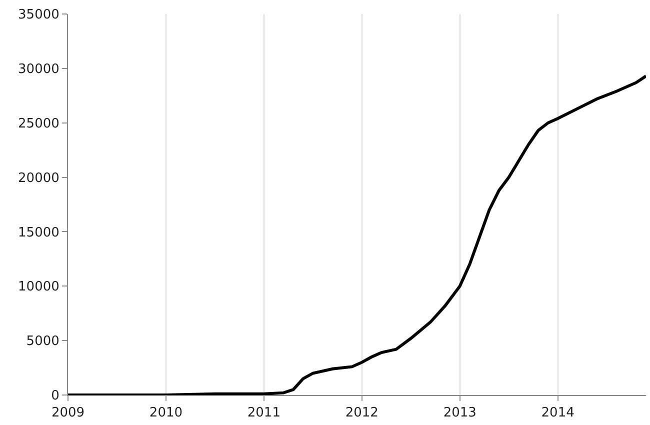 The width and height of the screenshot is (650, 425). I want to click on x-tick-label: 2009, so click(68, 413).